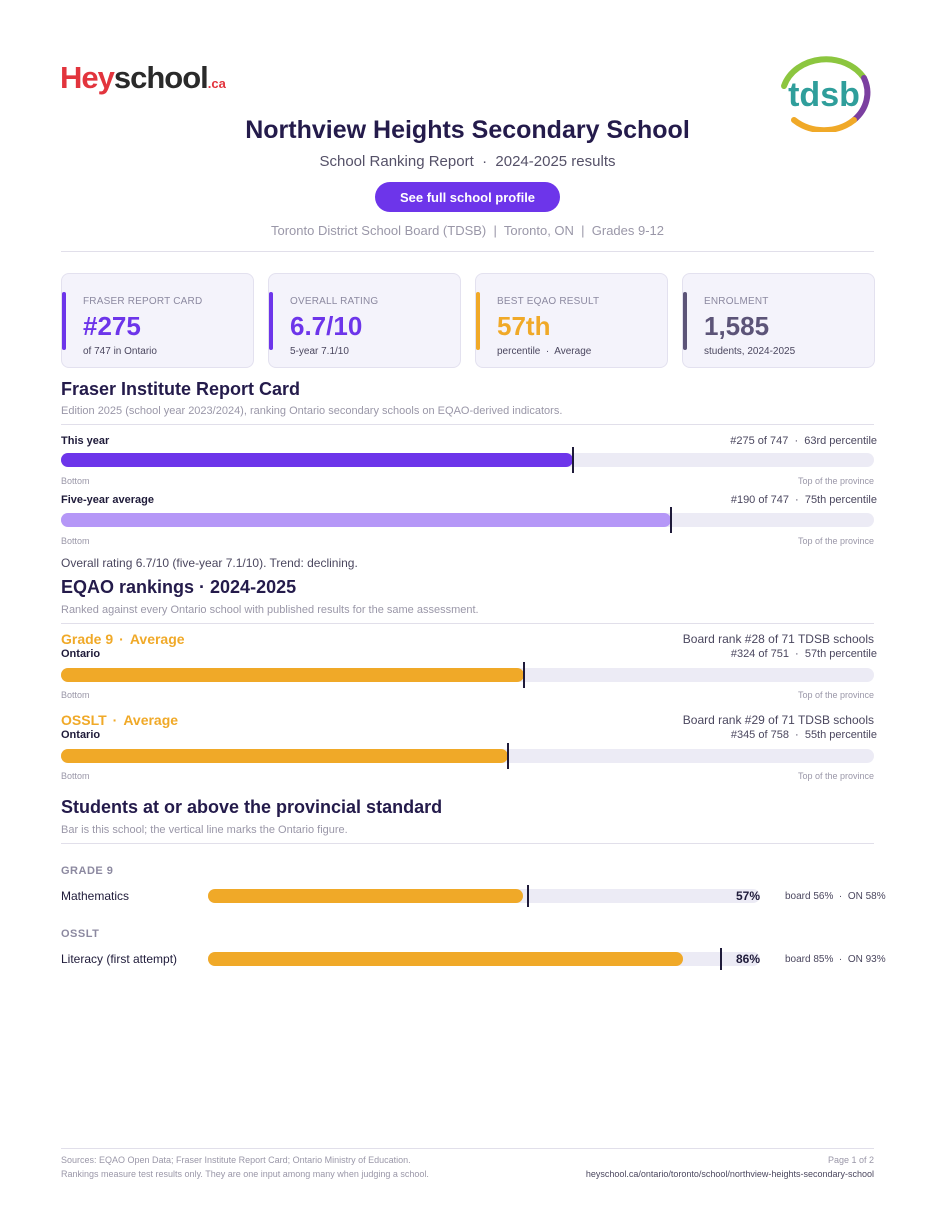  What do you see at coordinates (326, 326) in the screenshot?
I see `card-value: 6.7/10` at bounding box center [326, 326].